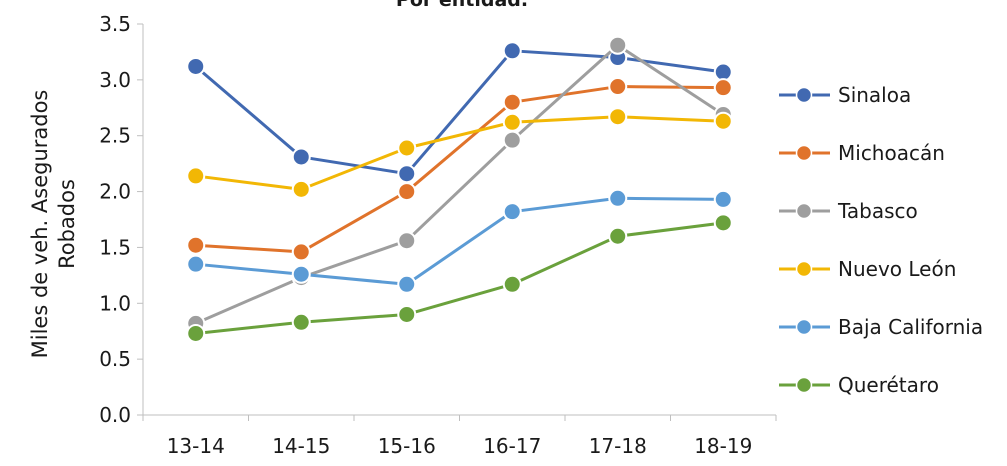  I want to click on legend-label: Querétaro, so click(888, 385).